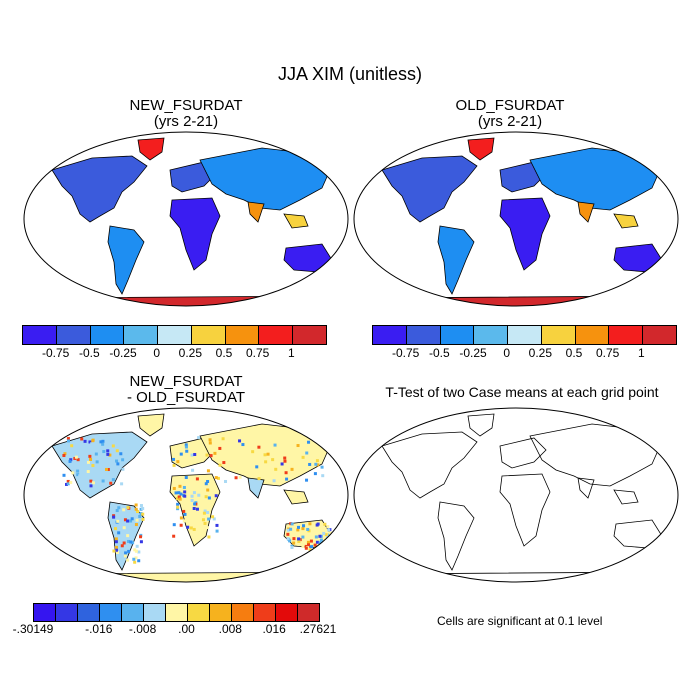 The width and height of the screenshot is (700, 700). What do you see at coordinates (405, 353) in the screenshot?
I see `colorbar-label-old: -0.75` at bounding box center [405, 353].